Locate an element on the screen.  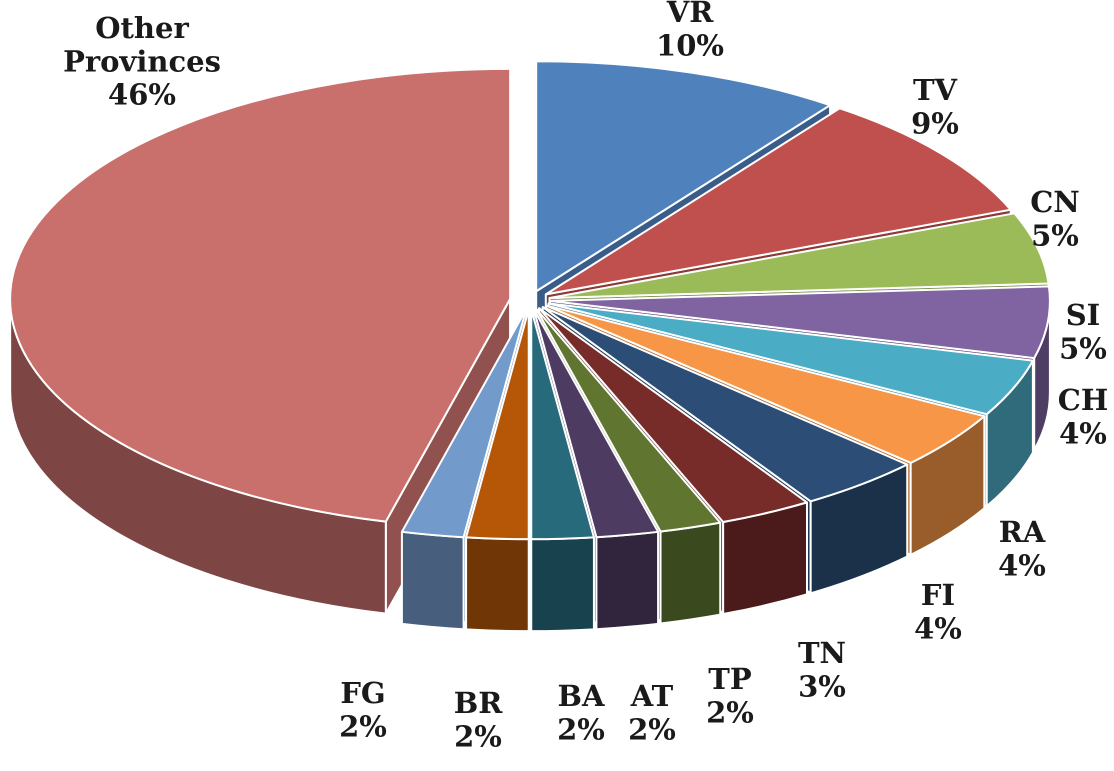
label-fg: FG 2% is located at coordinates (363, 709).